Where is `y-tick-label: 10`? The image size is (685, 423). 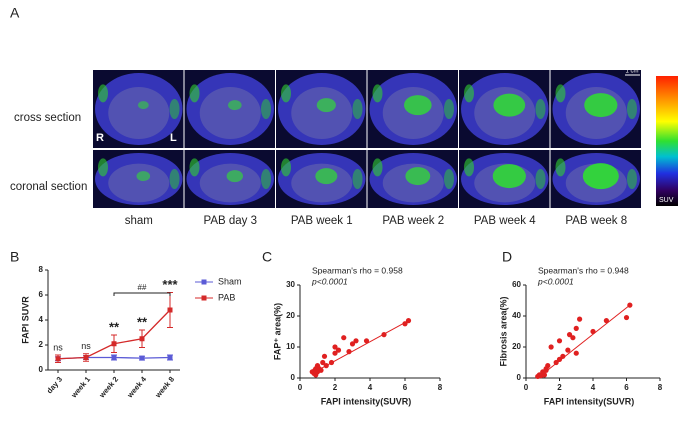
y-tick-label: 10 is located at coordinates (290, 346).